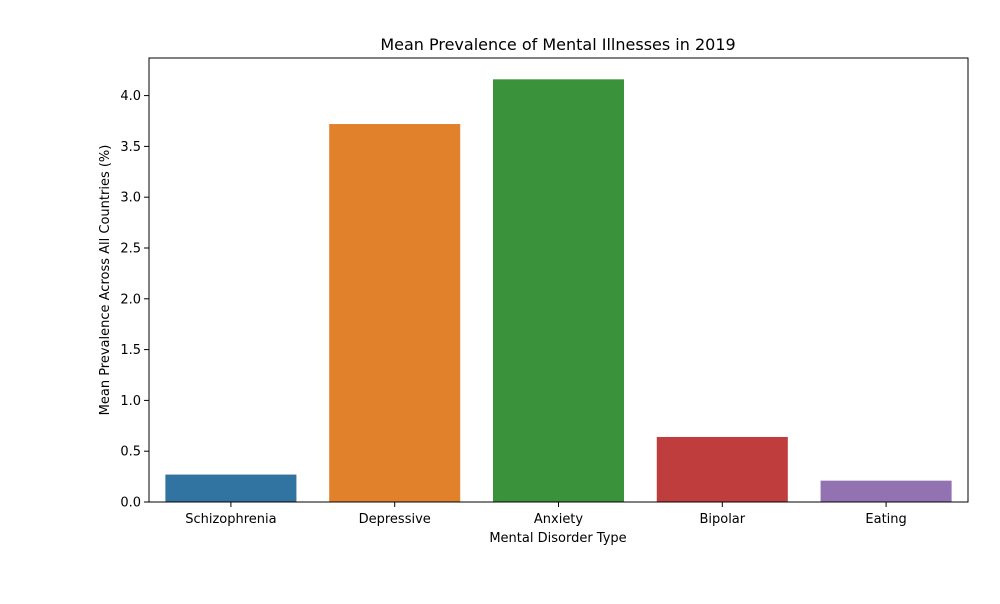 The image size is (1000, 604). I want to click on y-axis-label: Mean Prevalence Across All Countries (%), so click(105, 280).